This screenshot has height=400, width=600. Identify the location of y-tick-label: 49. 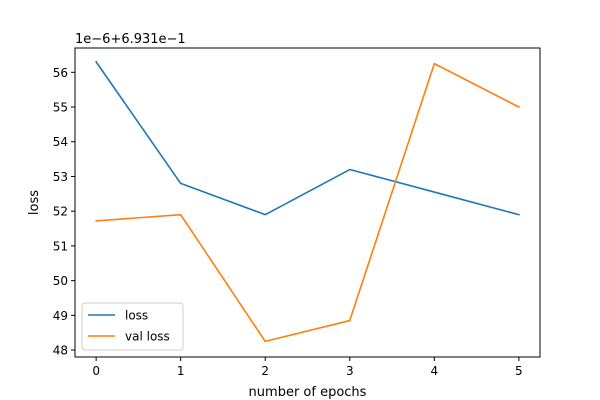
(60, 316).